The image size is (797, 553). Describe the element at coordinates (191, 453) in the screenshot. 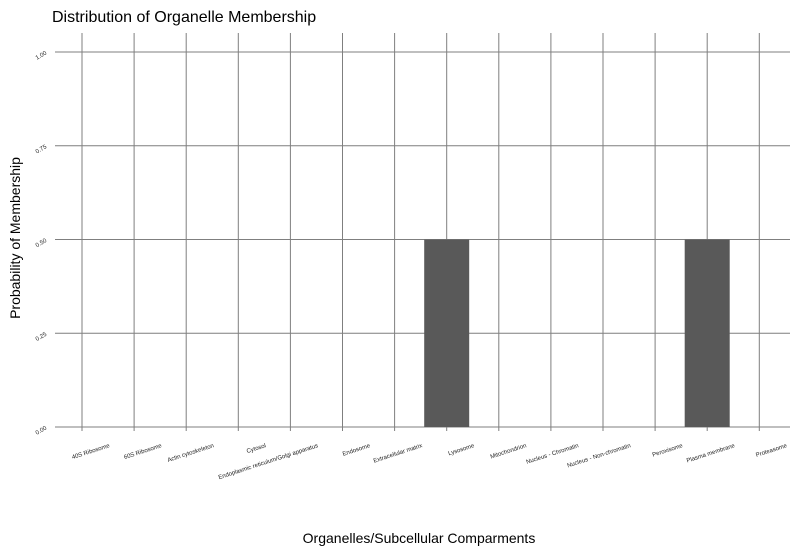

I see `x-tick-label: Actin cytoskeleton` at that location.